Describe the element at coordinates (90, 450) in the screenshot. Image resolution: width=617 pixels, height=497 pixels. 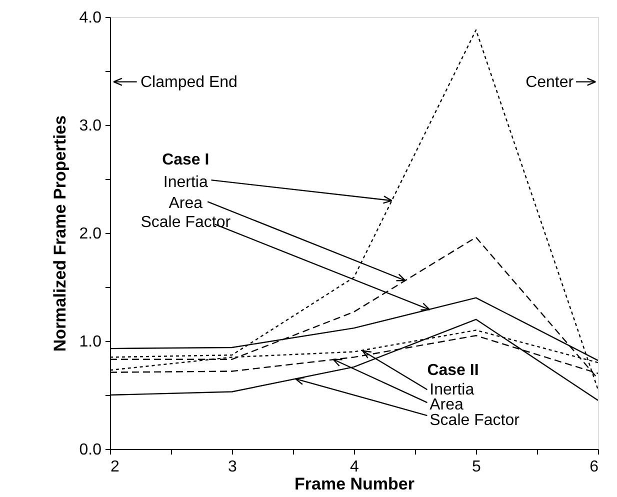
I see `y-tick-label: 0.0` at that location.